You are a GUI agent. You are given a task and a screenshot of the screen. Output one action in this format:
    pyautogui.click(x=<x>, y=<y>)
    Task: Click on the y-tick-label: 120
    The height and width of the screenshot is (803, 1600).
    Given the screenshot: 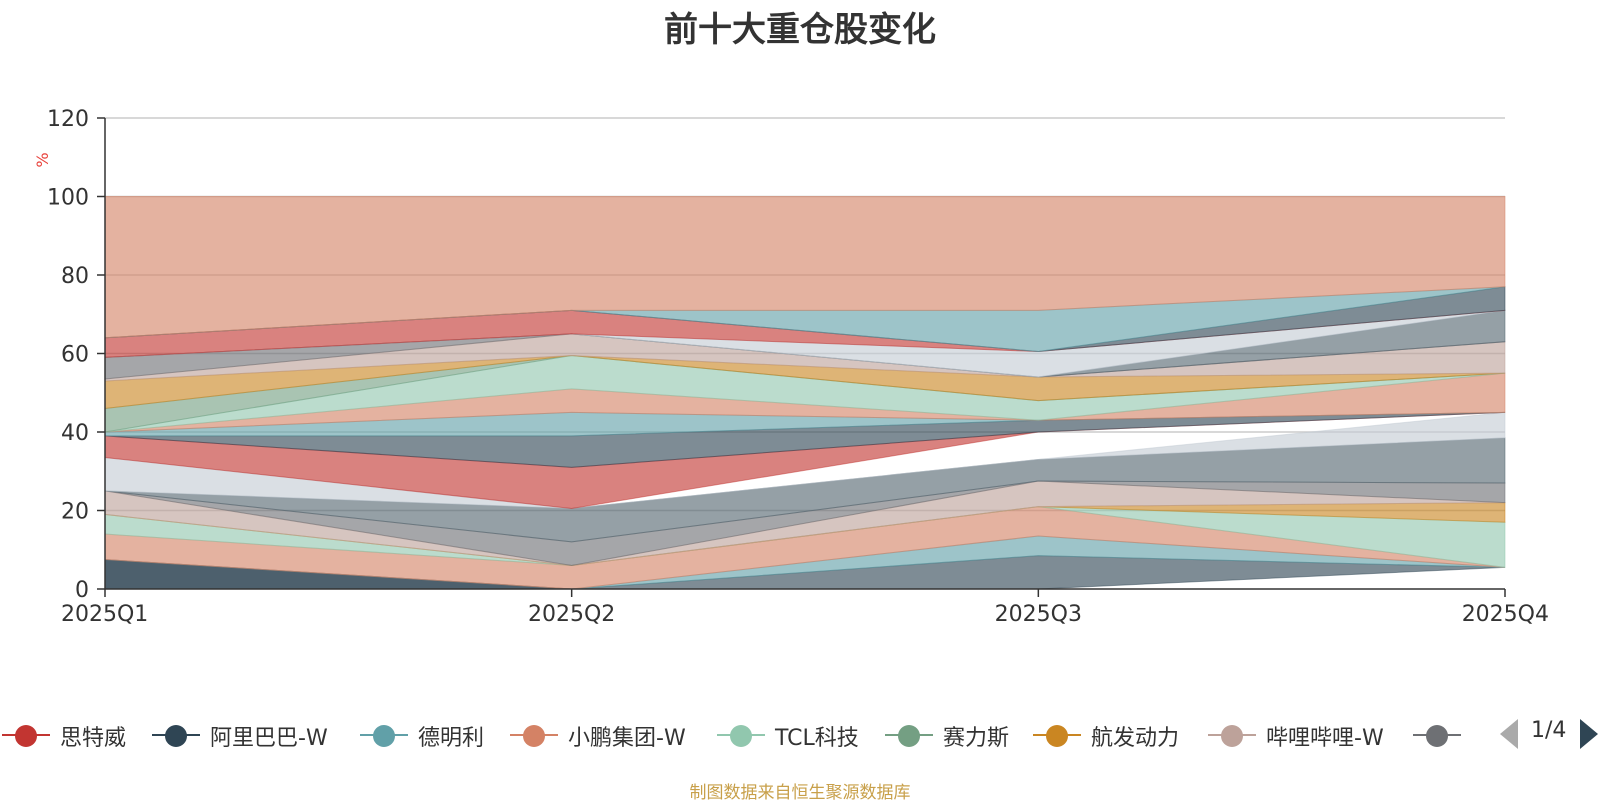 What is the action you would take?
    pyautogui.click(x=68, y=119)
    